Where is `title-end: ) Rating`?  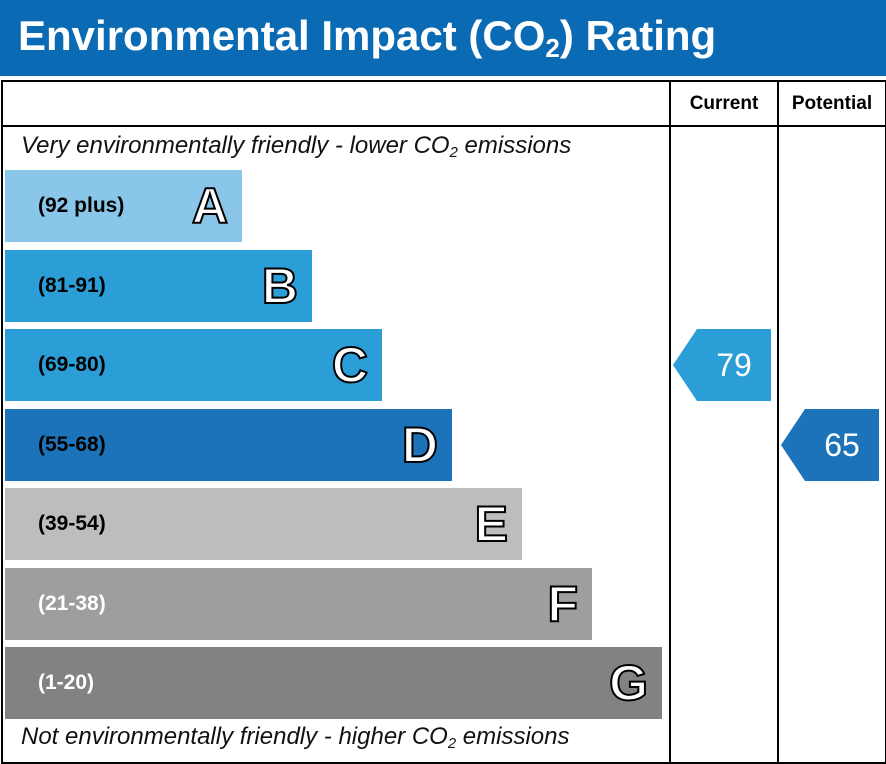
title-end: ) Rating is located at coordinates (638, 35).